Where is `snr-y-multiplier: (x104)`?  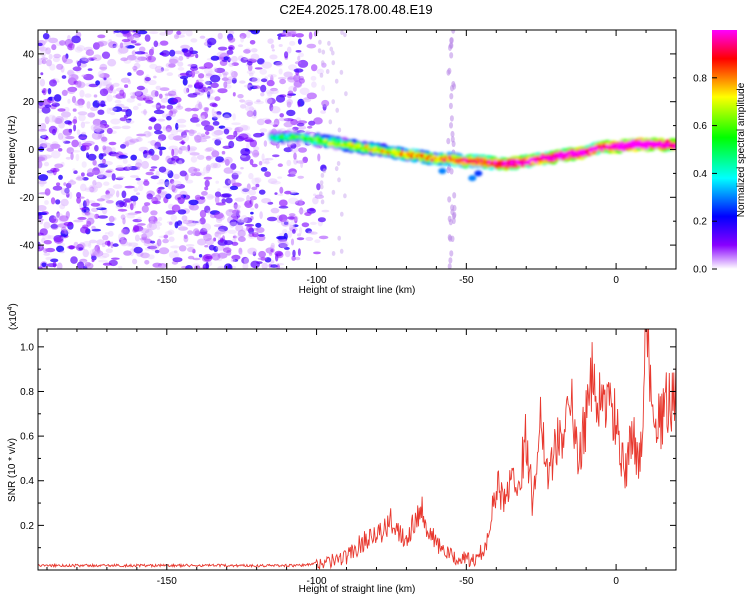
snr-y-multiplier: (x104) is located at coordinates (13, 316).